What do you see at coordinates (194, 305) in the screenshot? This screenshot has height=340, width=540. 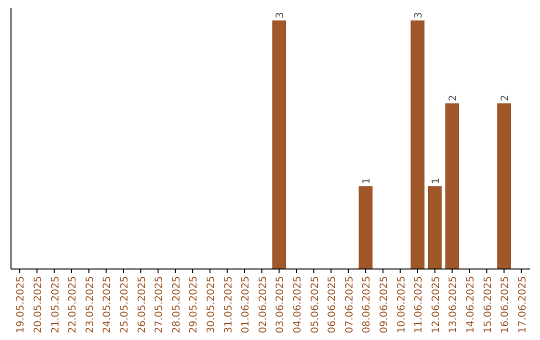 I see `x-tick-label: 29.05.2025` at bounding box center [194, 305].